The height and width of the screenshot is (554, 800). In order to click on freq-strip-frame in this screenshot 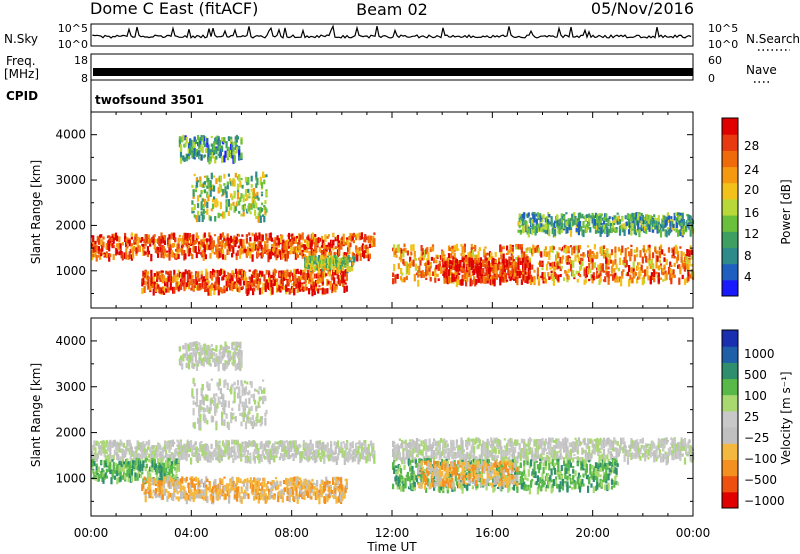, I will do `click(392, 67)`.